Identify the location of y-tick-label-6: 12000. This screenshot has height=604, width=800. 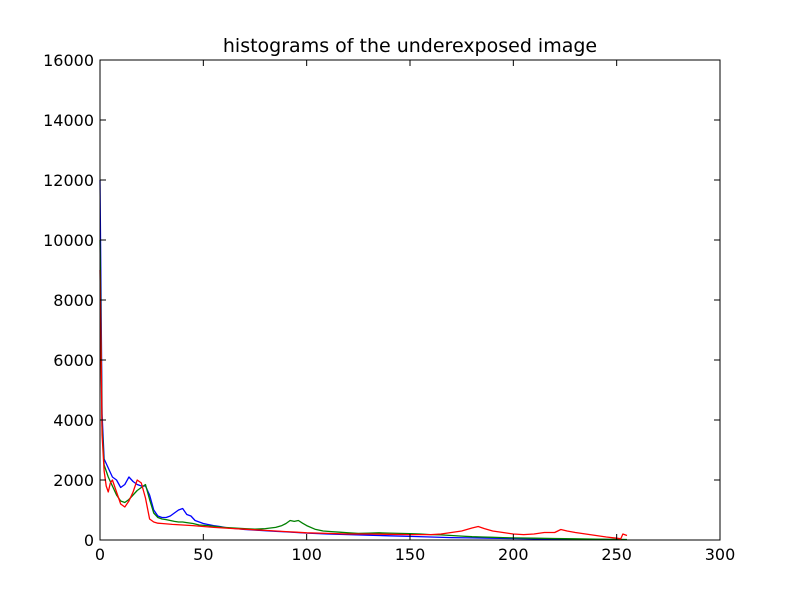
(68, 180).